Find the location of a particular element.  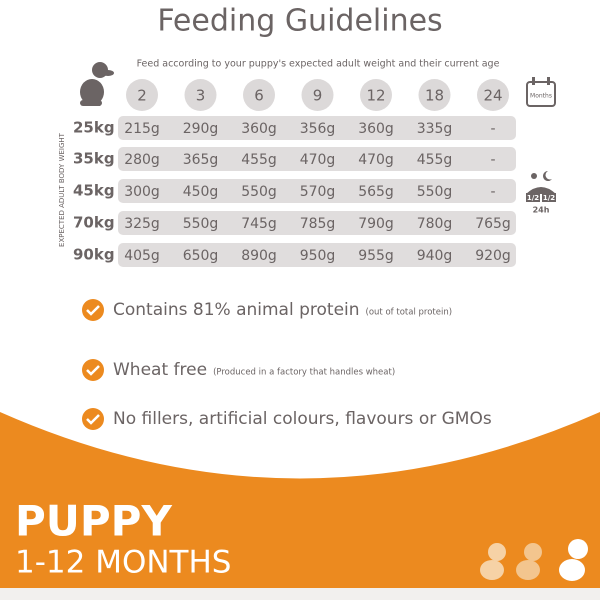

weight-label: 35kg is located at coordinates (94, 159).